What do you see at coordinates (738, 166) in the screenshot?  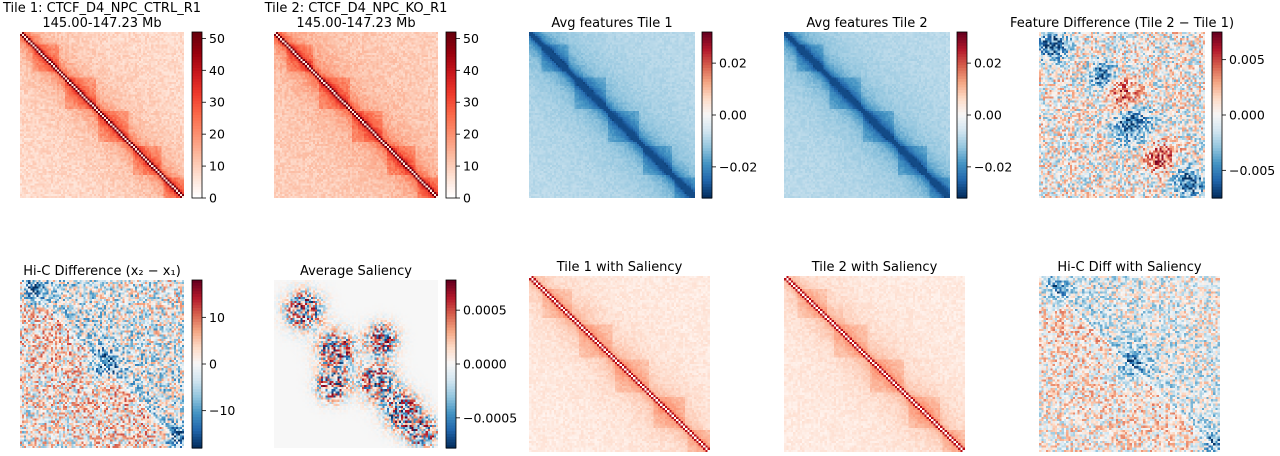 I see `colorbar-tick-label: −0.02` at bounding box center [738, 166].